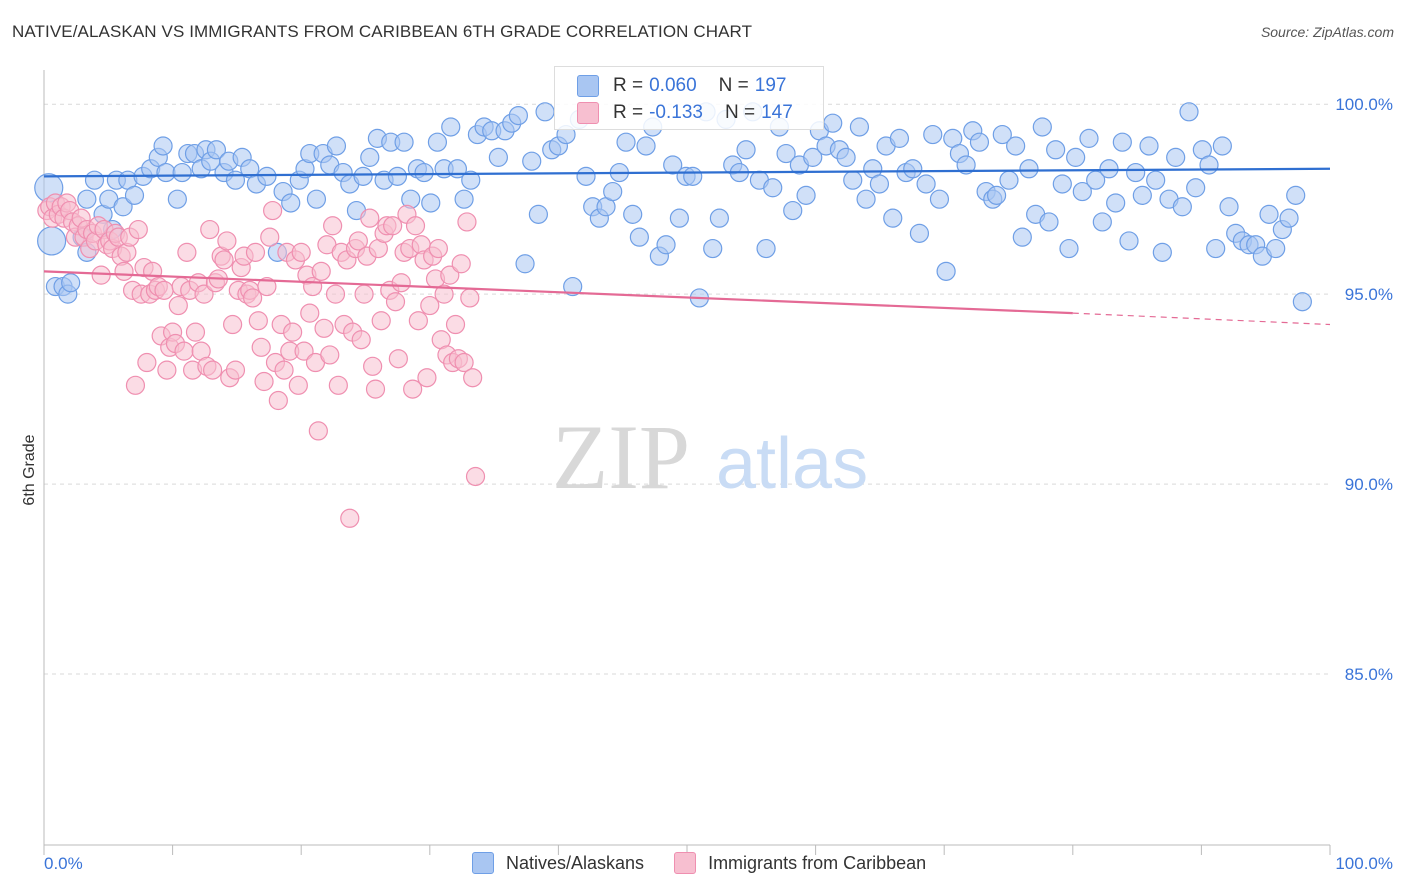 The image size is (1406, 892). I want to click on legend-item-caribbean: Immigrants from Caribbean, so click(800, 863).